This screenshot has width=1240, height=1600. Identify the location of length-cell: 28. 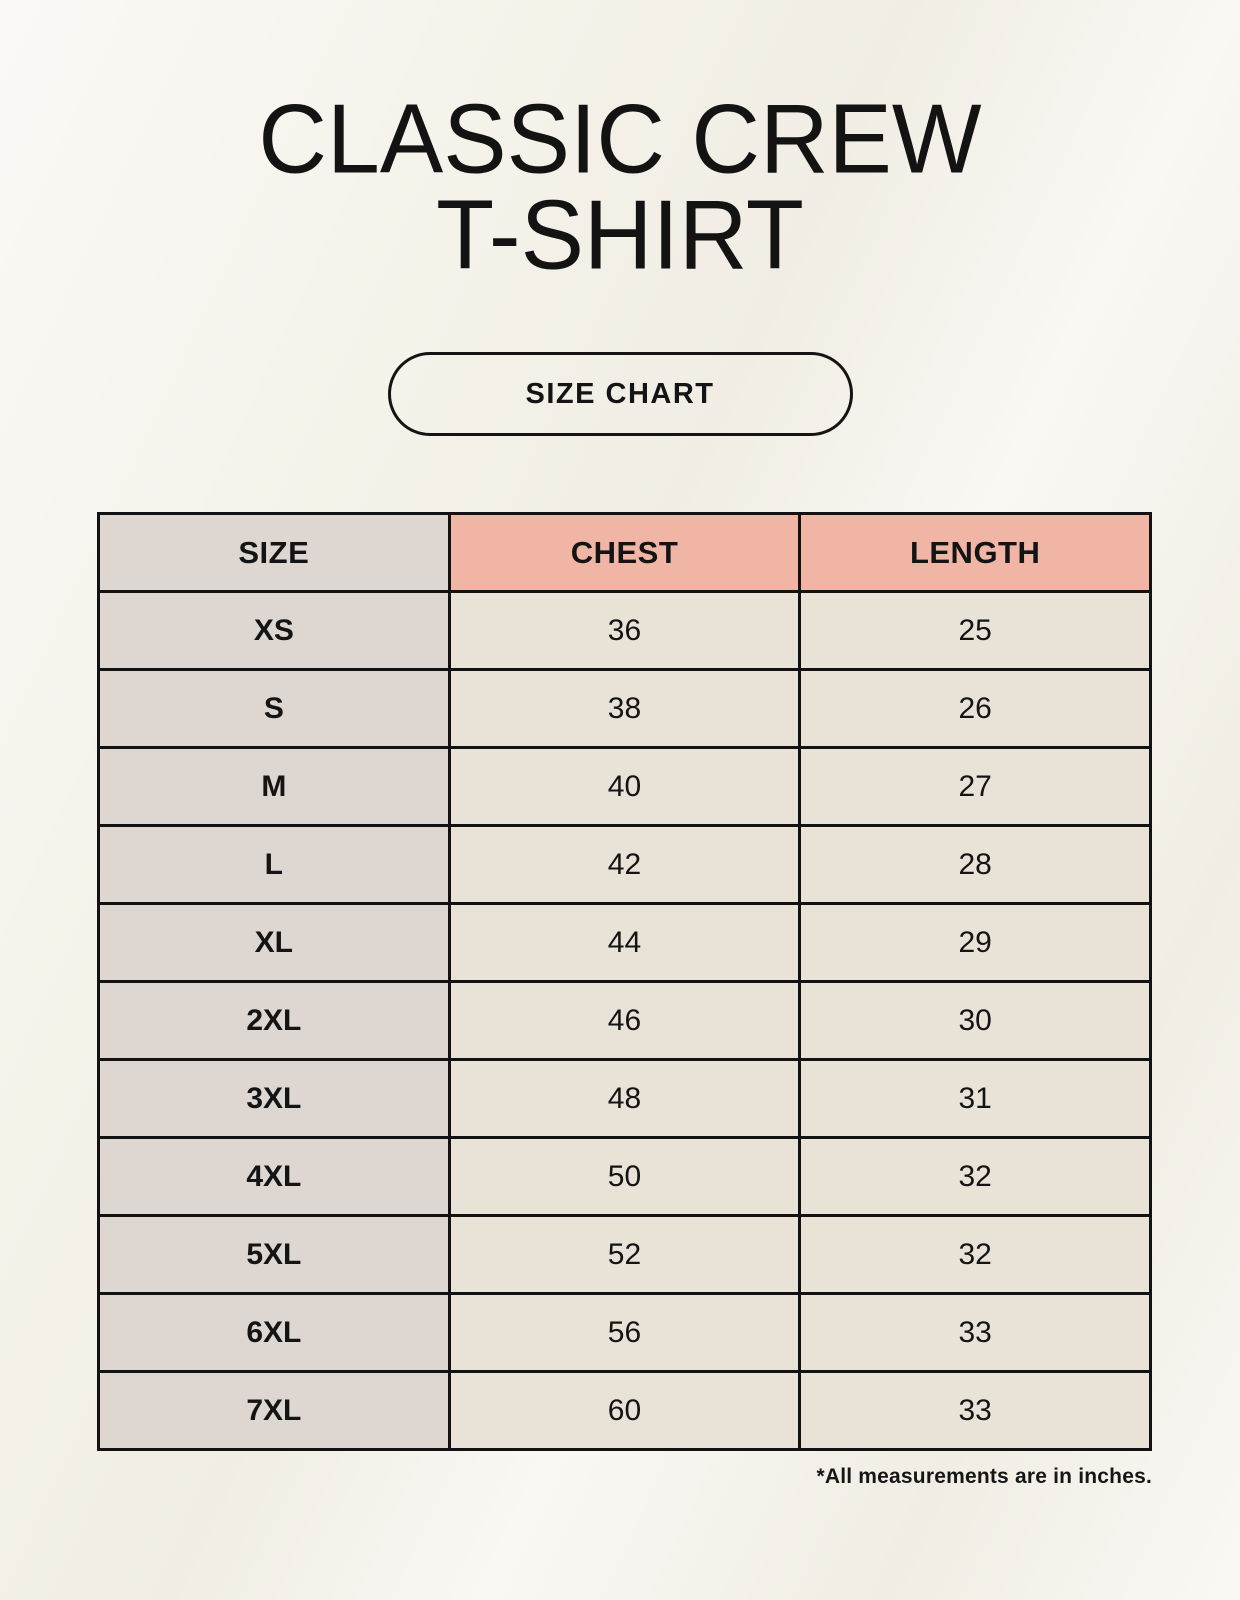
(975, 864).